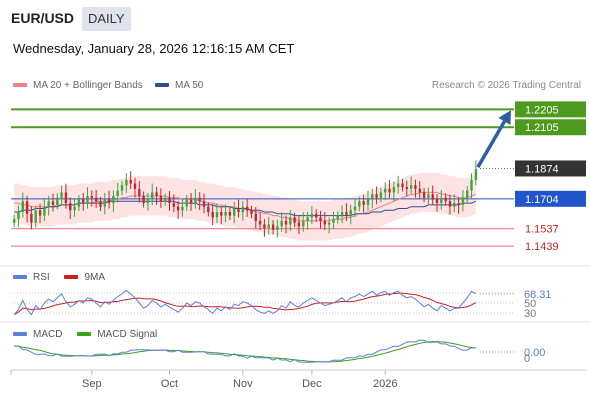 The height and width of the screenshot is (400, 590). Describe the element at coordinates (542, 200) in the screenshot. I see `level-label-1.1704: 1.1704` at that location.